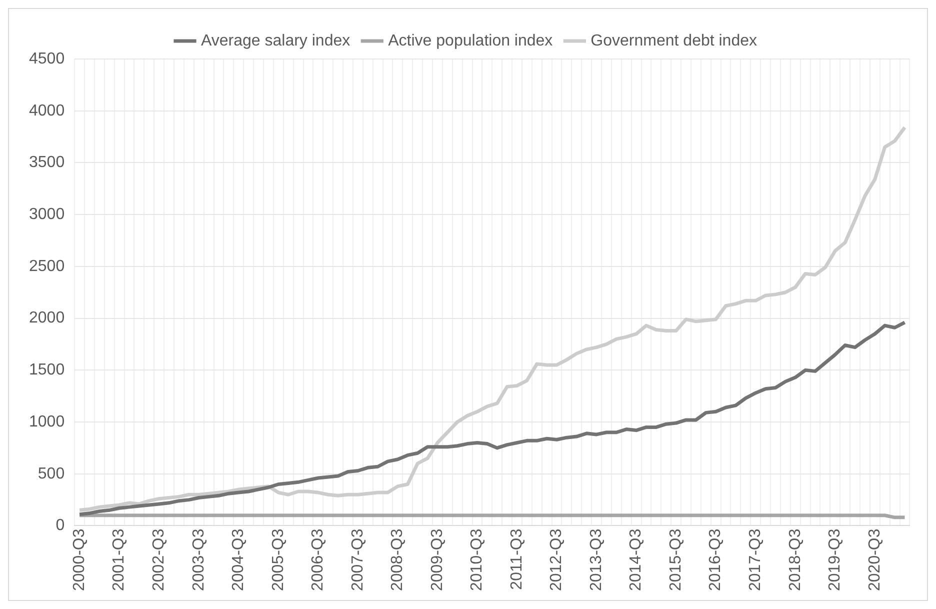 The width and height of the screenshot is (936, 609). I want to click on legend-label: Active population index, so click(470, 41).